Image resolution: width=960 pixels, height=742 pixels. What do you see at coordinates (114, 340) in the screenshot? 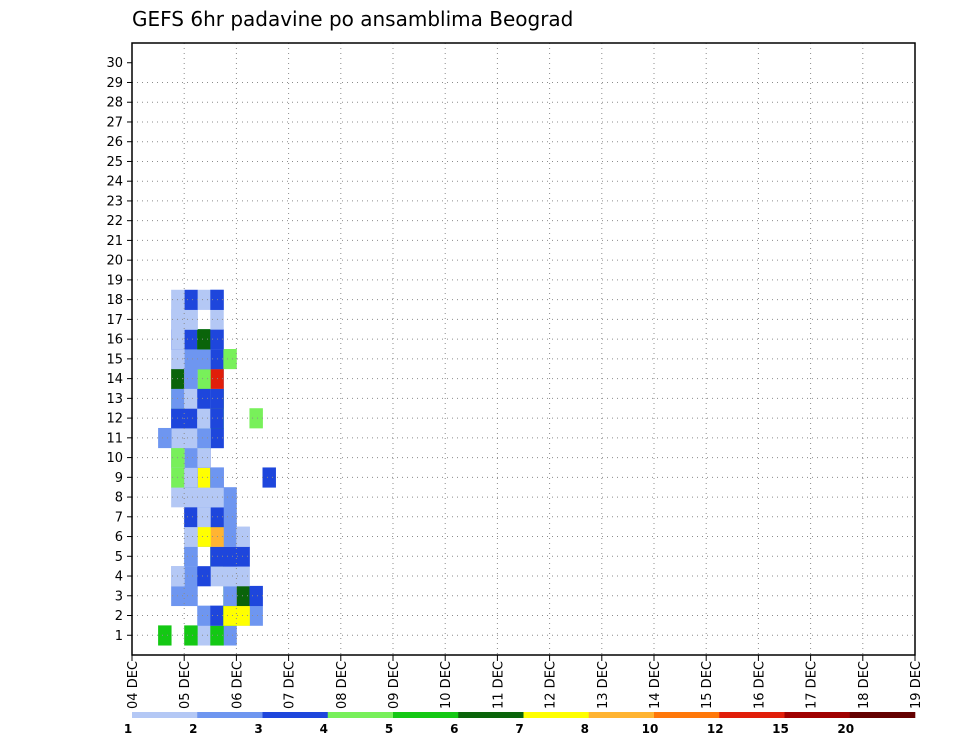
I see `y-tick-label: 16` at bounding box center [114, 340].